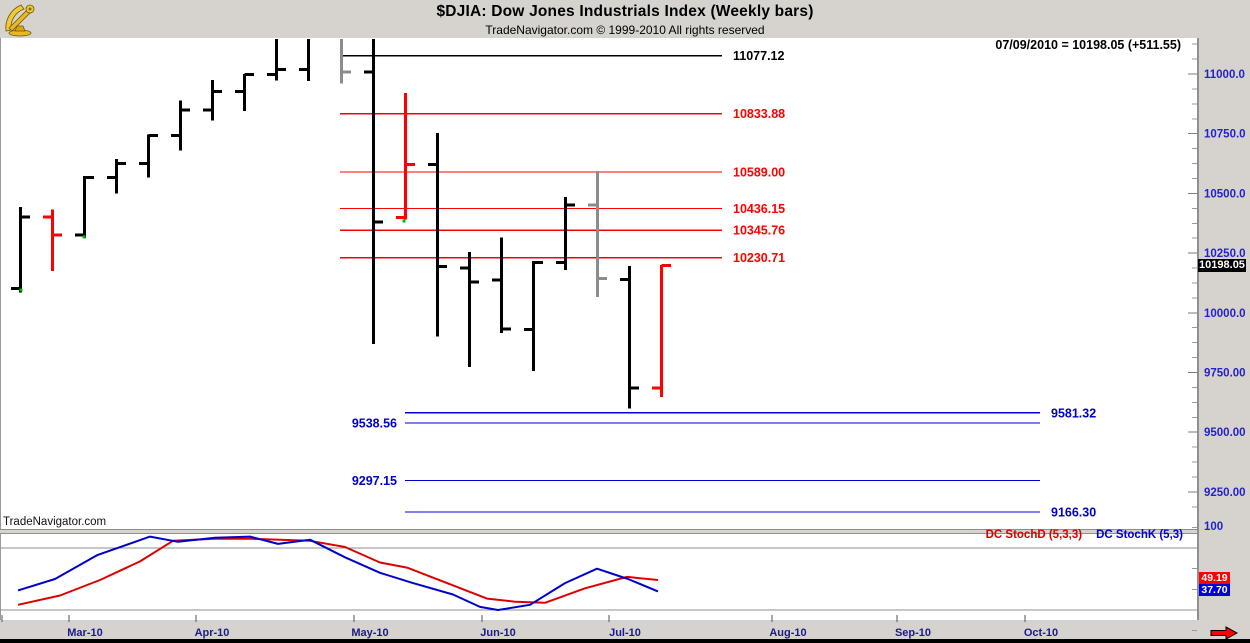  Describe the element at coordinates (1139, 535) in the screenshot. I see `stoch-k-legend-label: DC StochK (5,3)` at that location.